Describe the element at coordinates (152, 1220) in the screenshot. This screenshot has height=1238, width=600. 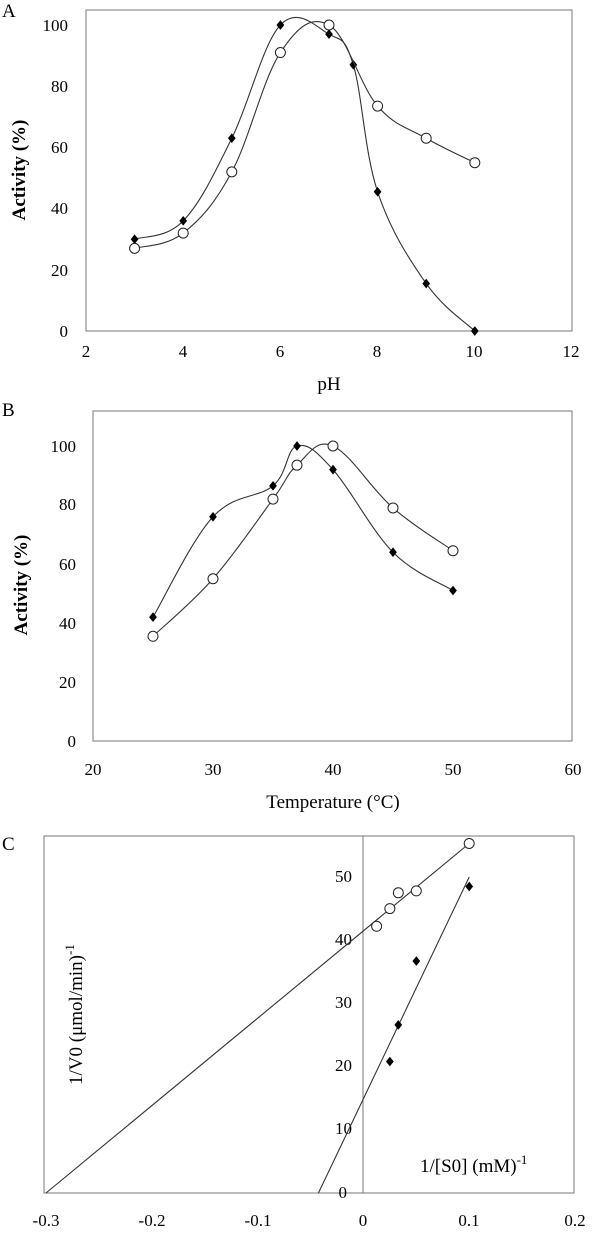
I see `panel-c-xtick-label: -0.2` at that location.